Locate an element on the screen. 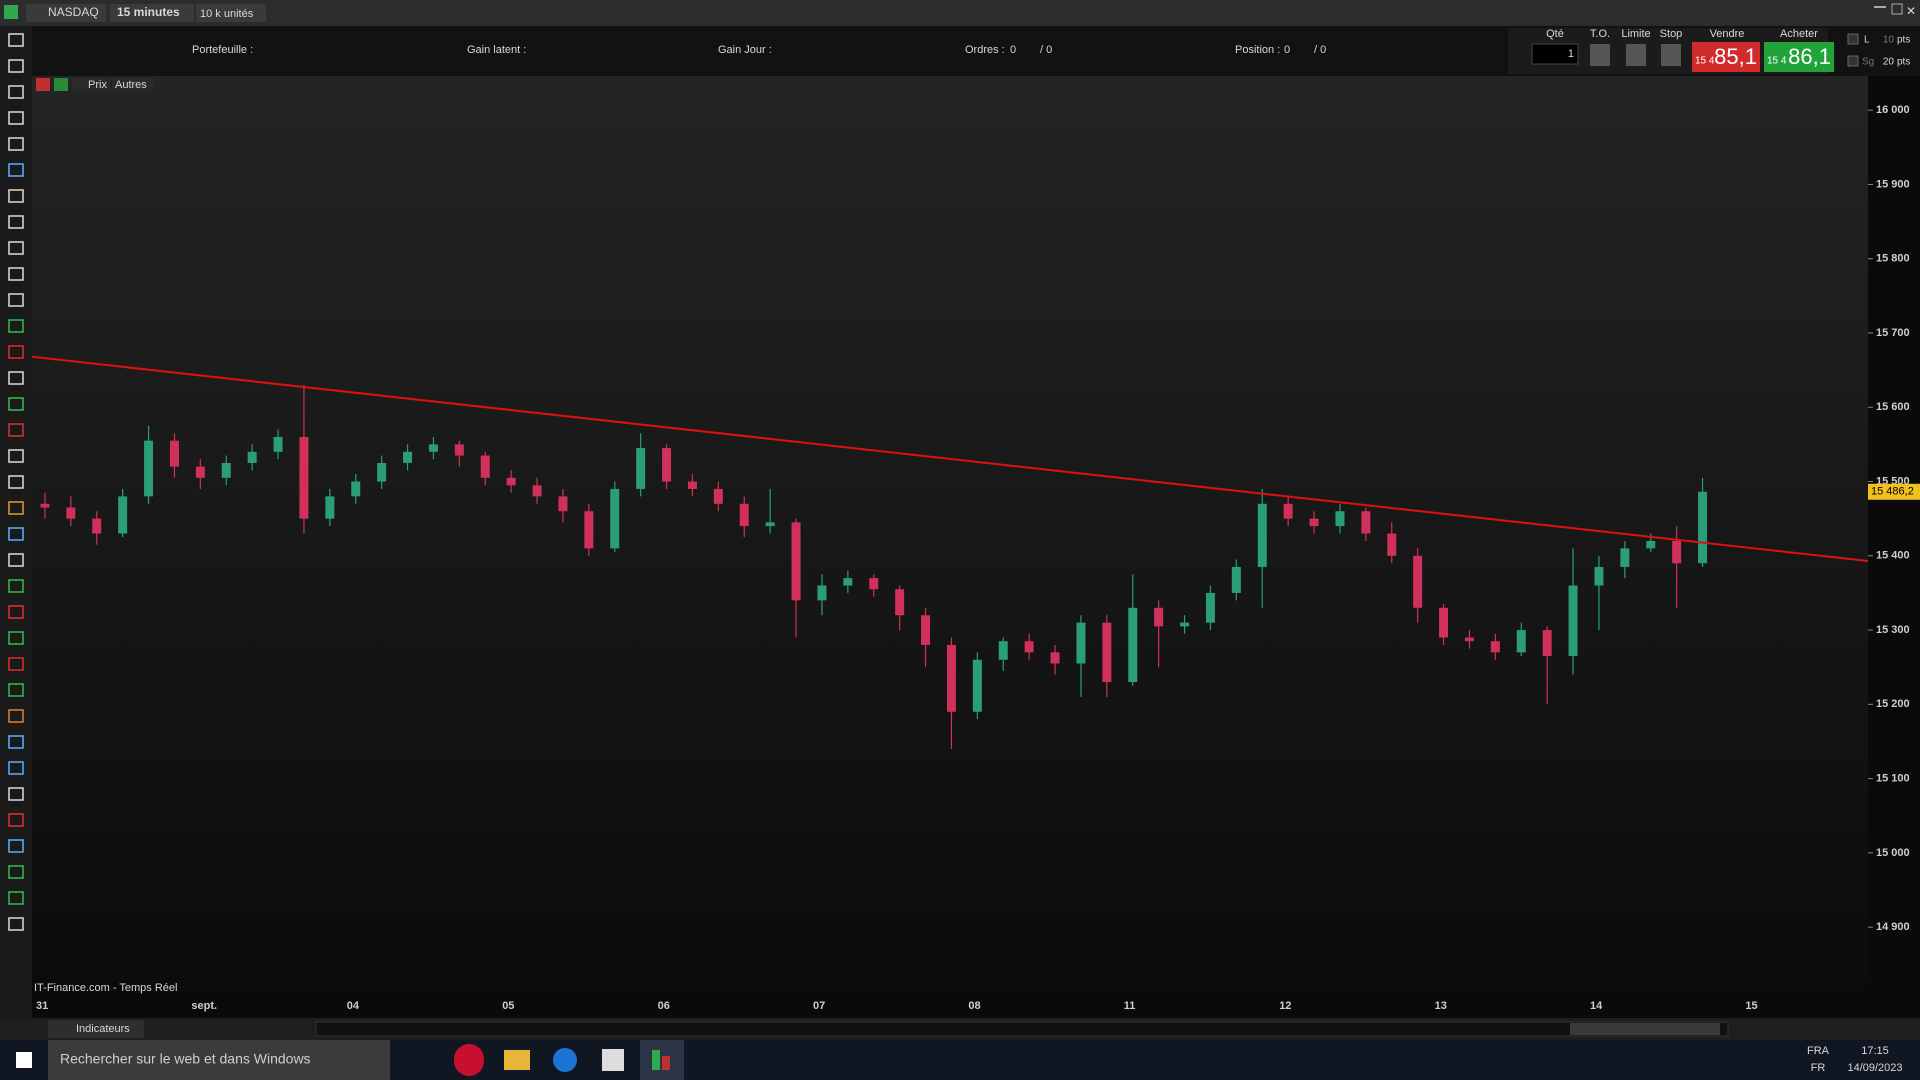 This screenshot has width=1920, height=1080. opera-icon is located at coordinates (469, 1060).